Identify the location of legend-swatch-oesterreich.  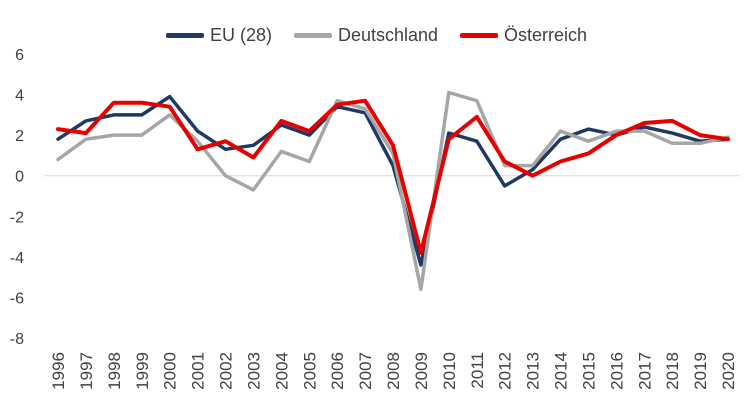
(479, 35).